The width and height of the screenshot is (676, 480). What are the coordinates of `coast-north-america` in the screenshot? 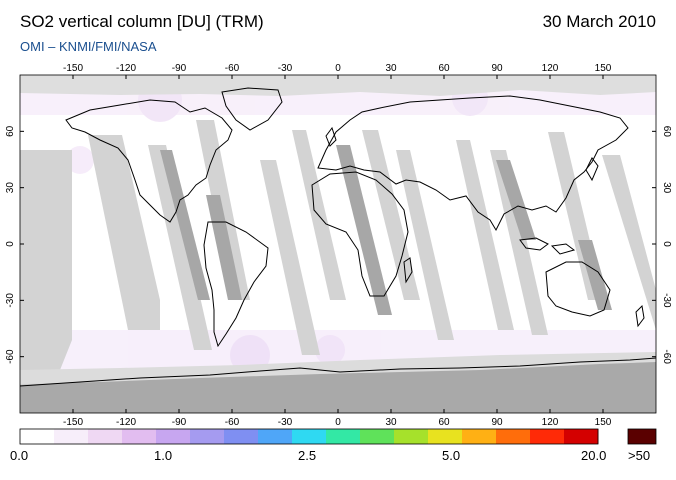 It's located at (149, 161).